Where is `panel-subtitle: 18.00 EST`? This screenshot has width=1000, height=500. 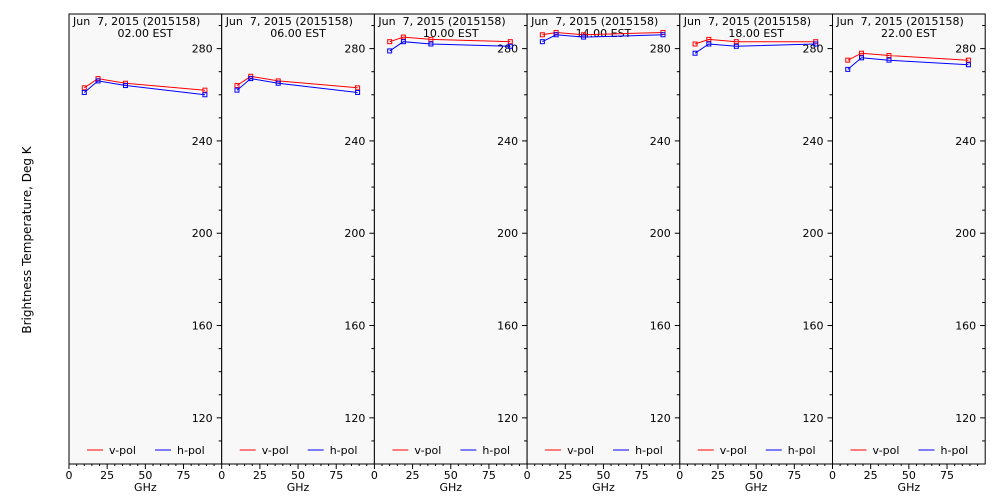 panel-subtitle: 18.00 EST is located at coordinates (756, 33).